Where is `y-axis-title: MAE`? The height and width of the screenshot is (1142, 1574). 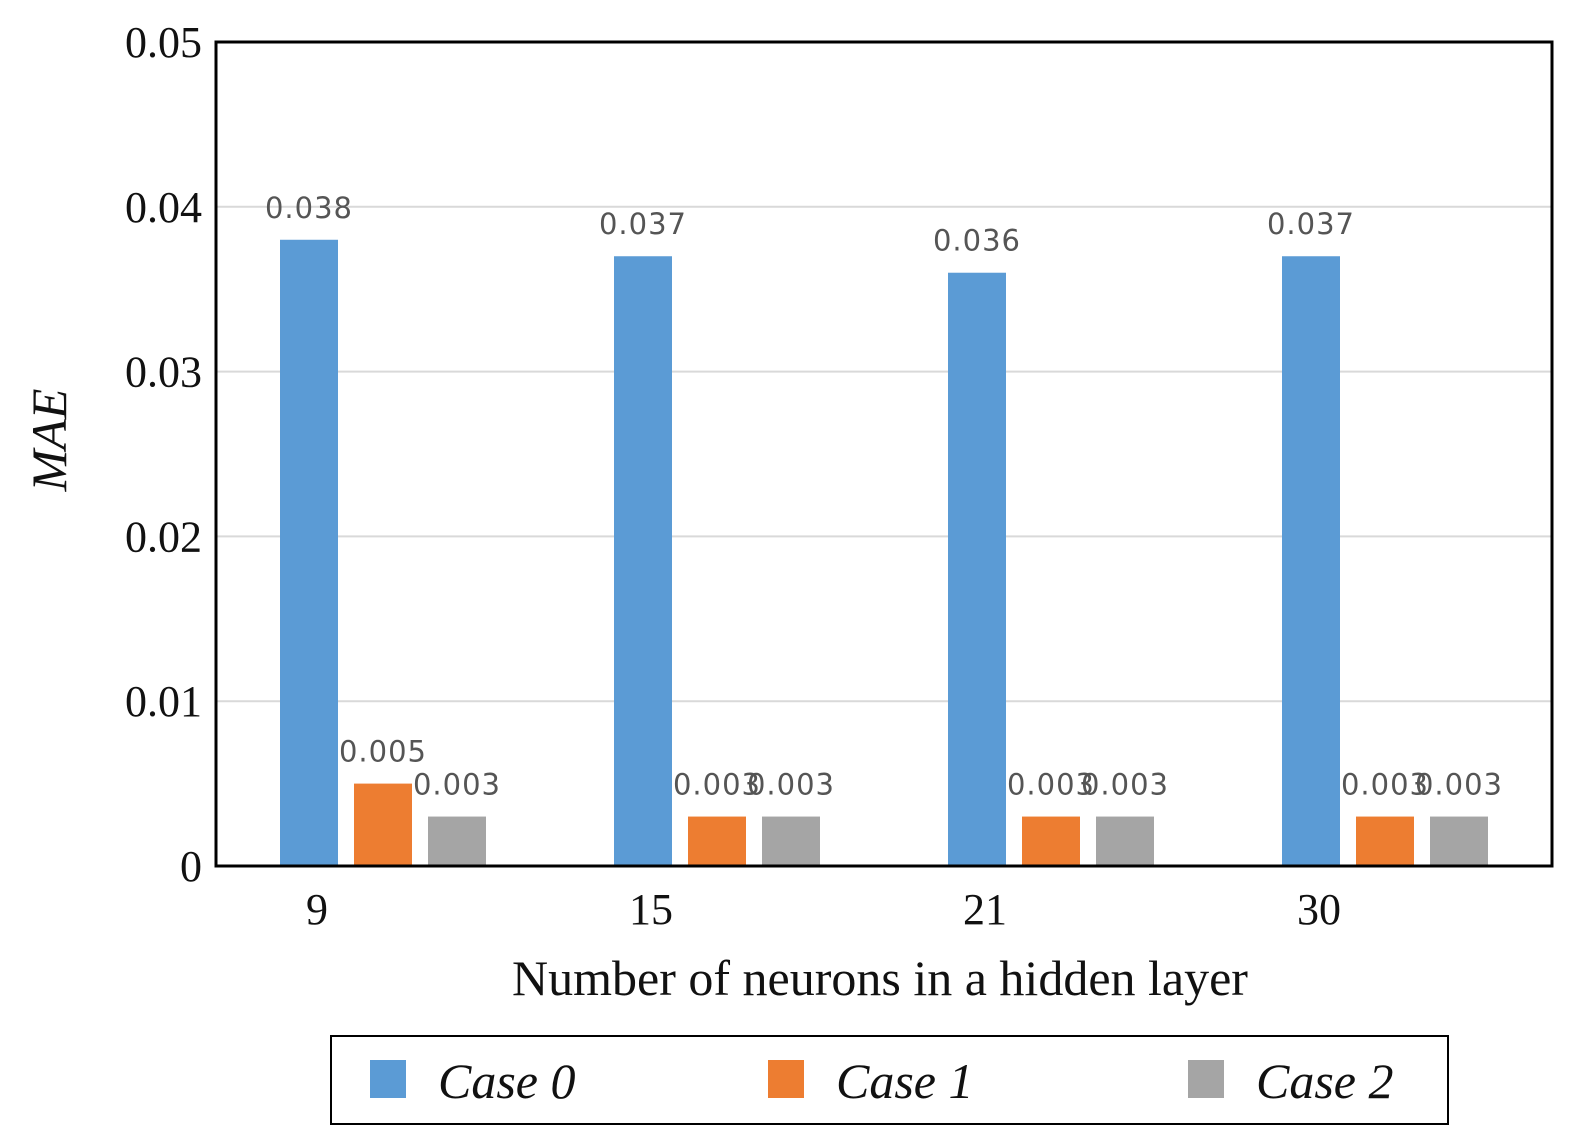 y-axis-title: MAE is located at coordinates (49, 441).